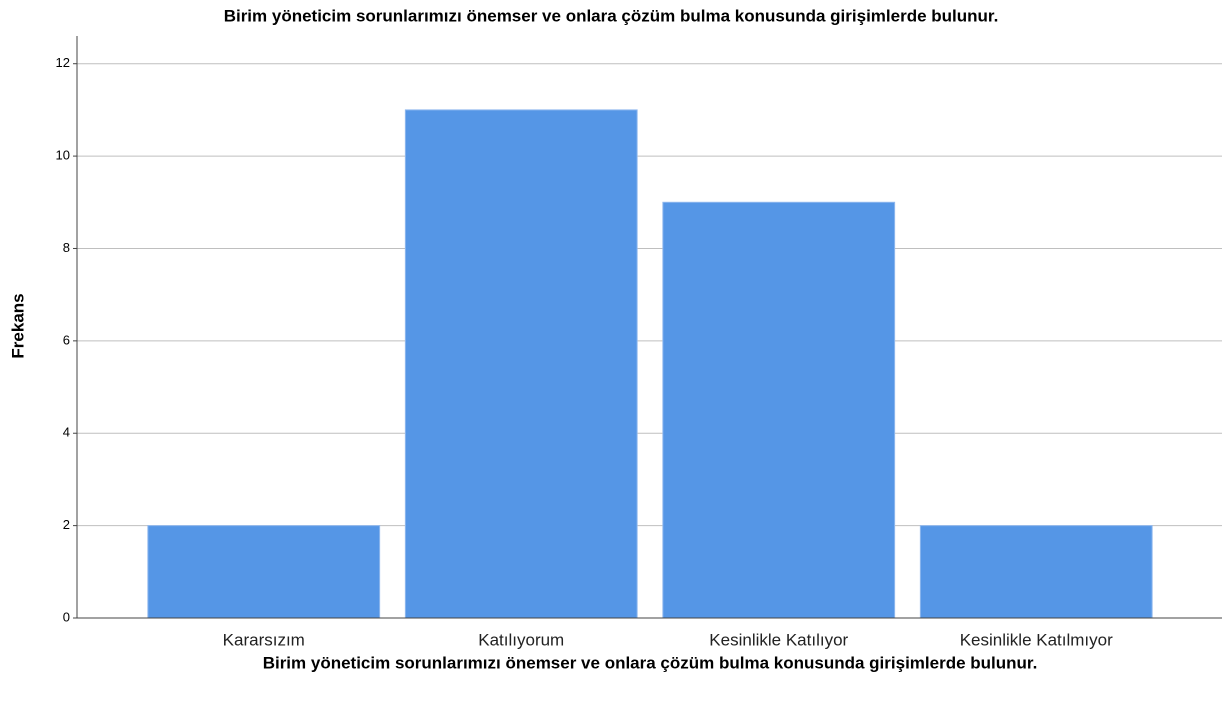  What do you see at coordinates (63, 155) in the screenshot?
I see `y-tick-label: 10` at bounding box center [63, 155].